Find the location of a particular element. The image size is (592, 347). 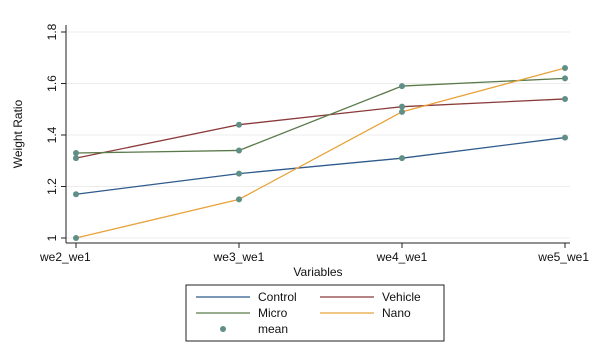

y-axis-title: Weight Ratio is located at coordinates (18, 133).